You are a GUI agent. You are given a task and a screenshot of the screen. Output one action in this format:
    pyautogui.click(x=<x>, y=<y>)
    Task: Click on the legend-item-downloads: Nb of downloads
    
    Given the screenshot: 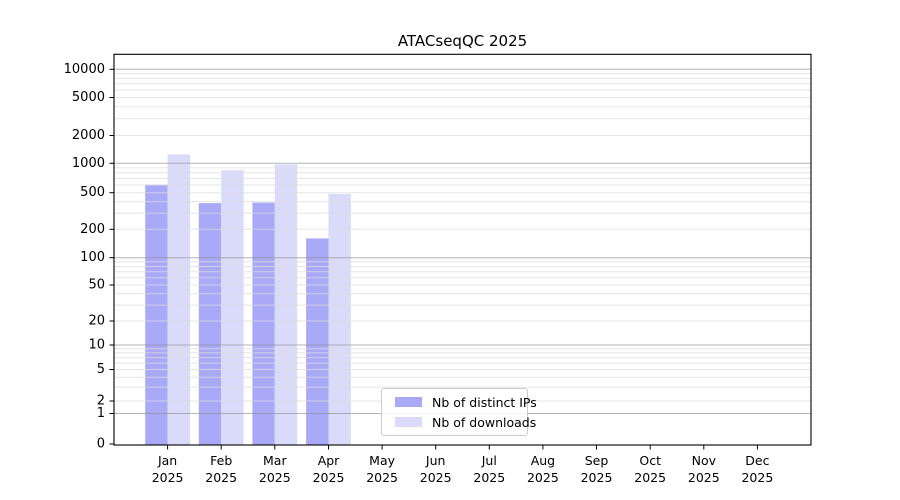 What is the action you would take?
    pyautogui.click(x=465, y=422)
    